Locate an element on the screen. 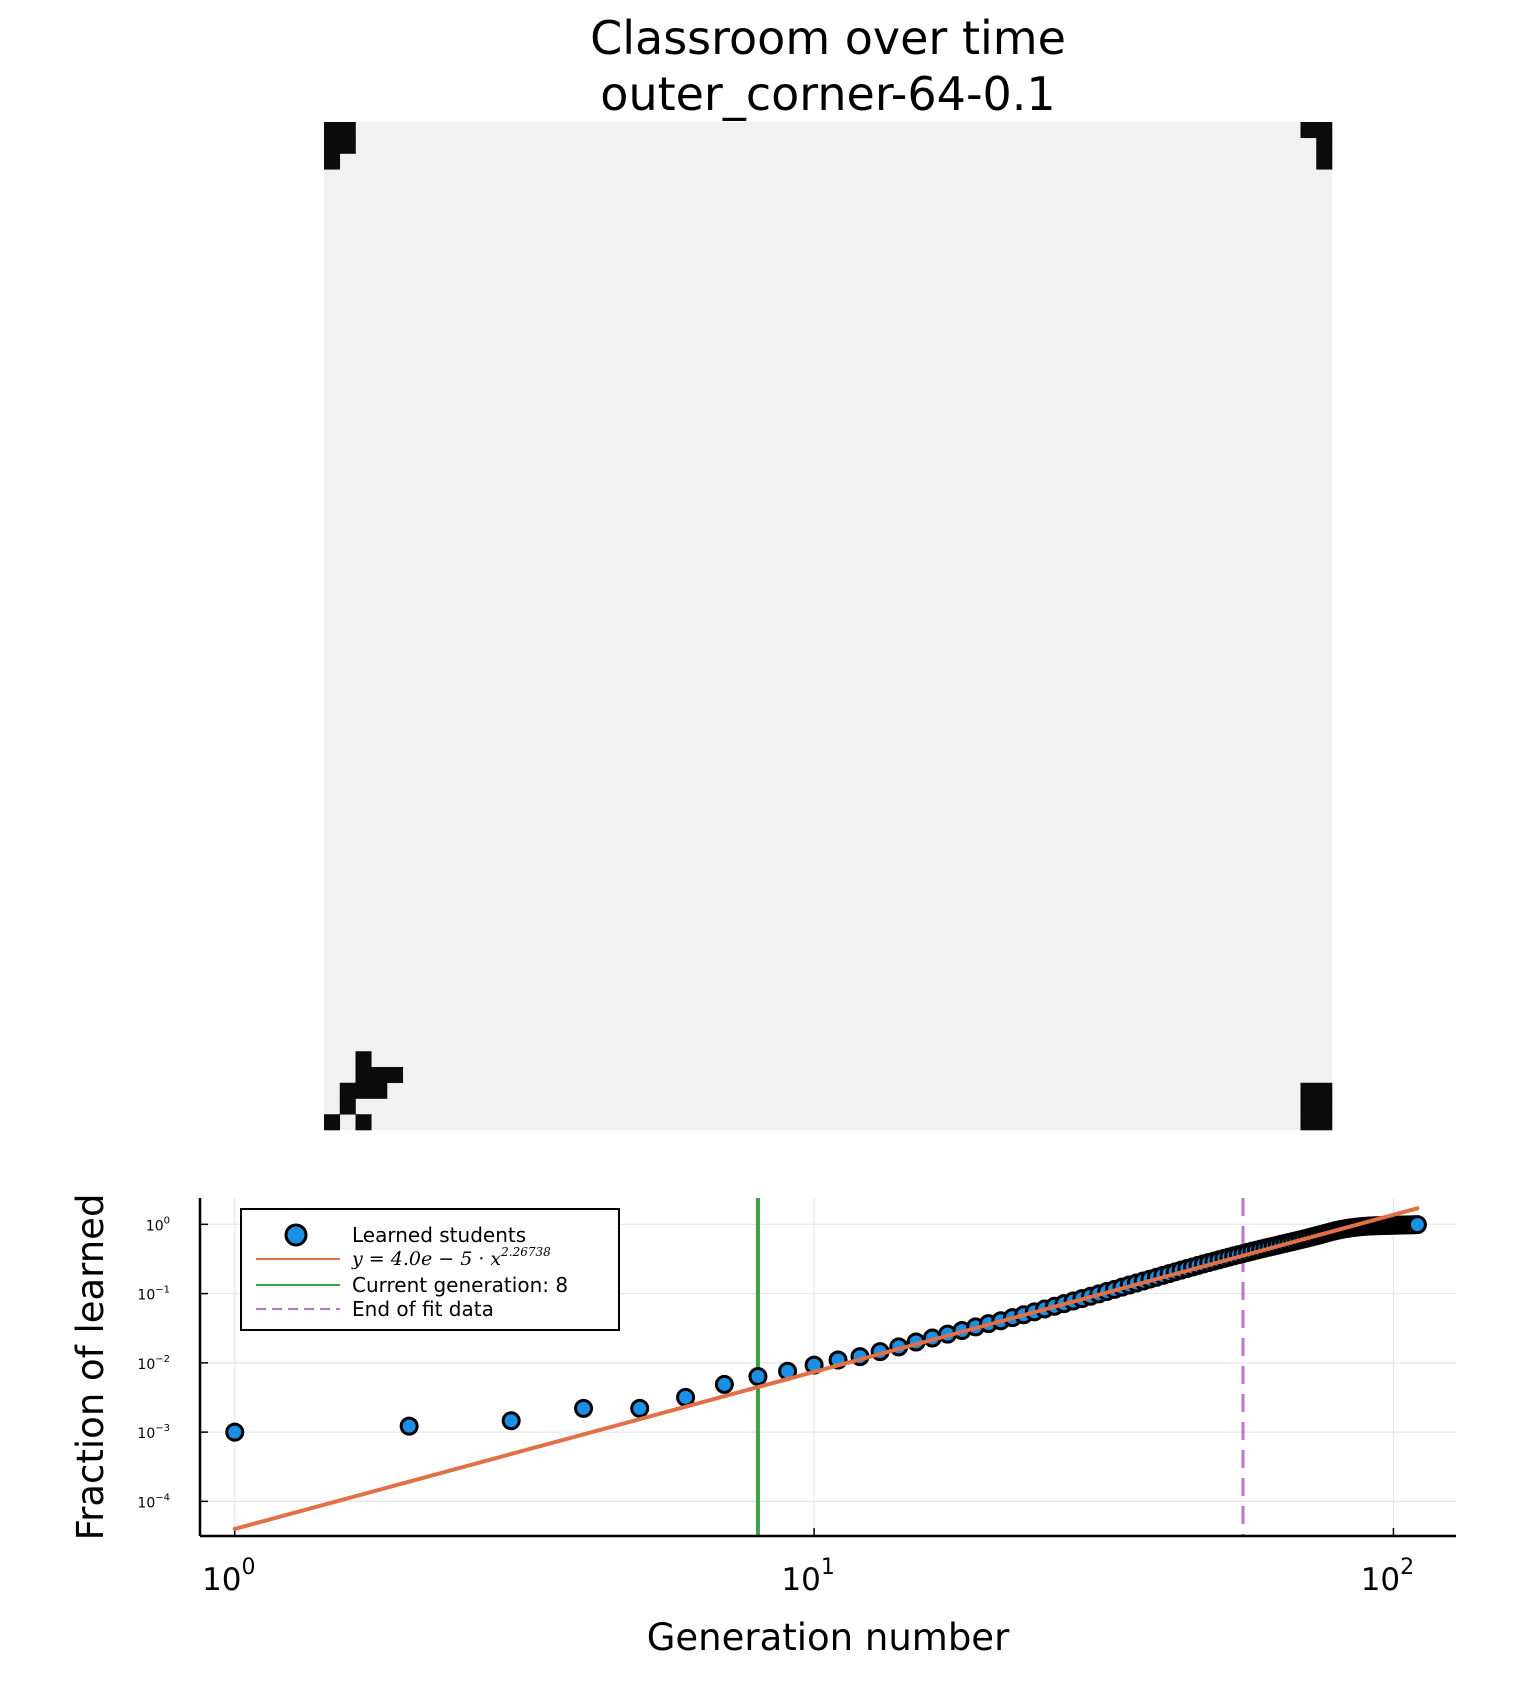 The image size is (1536, 1706). y-tick-exponent: −1 is located at coordinates (162, 1290).